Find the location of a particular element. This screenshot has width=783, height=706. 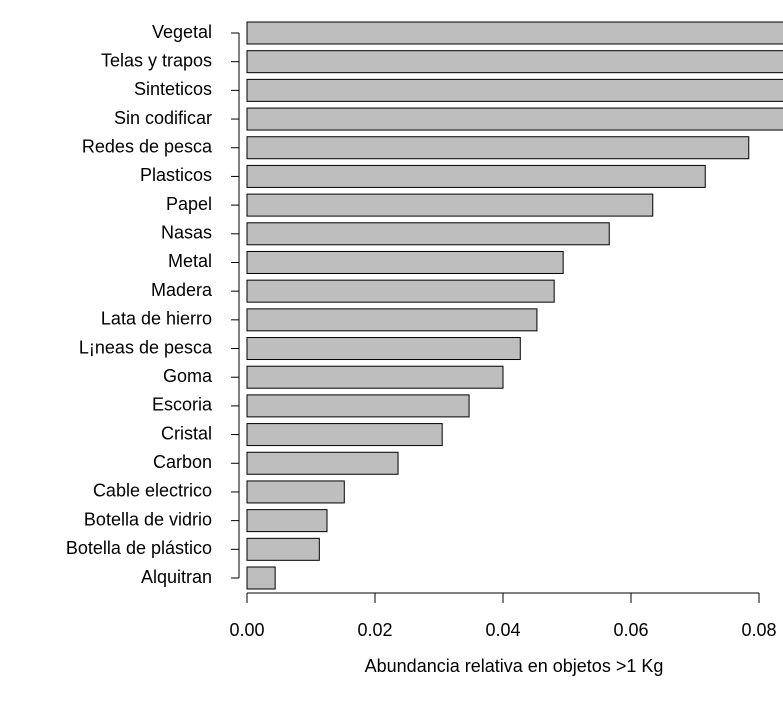

y-tick-label: Nasas is located at coordinates (186, 233).